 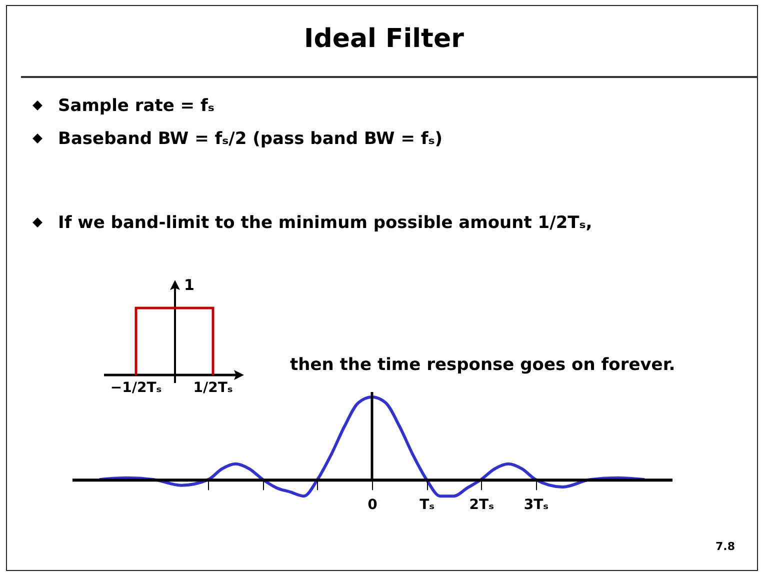 What do you see at coordinates (136, 106) in the screenshot?
I see `text: Sample rate = fₛ` at bounding box center [136, 106].